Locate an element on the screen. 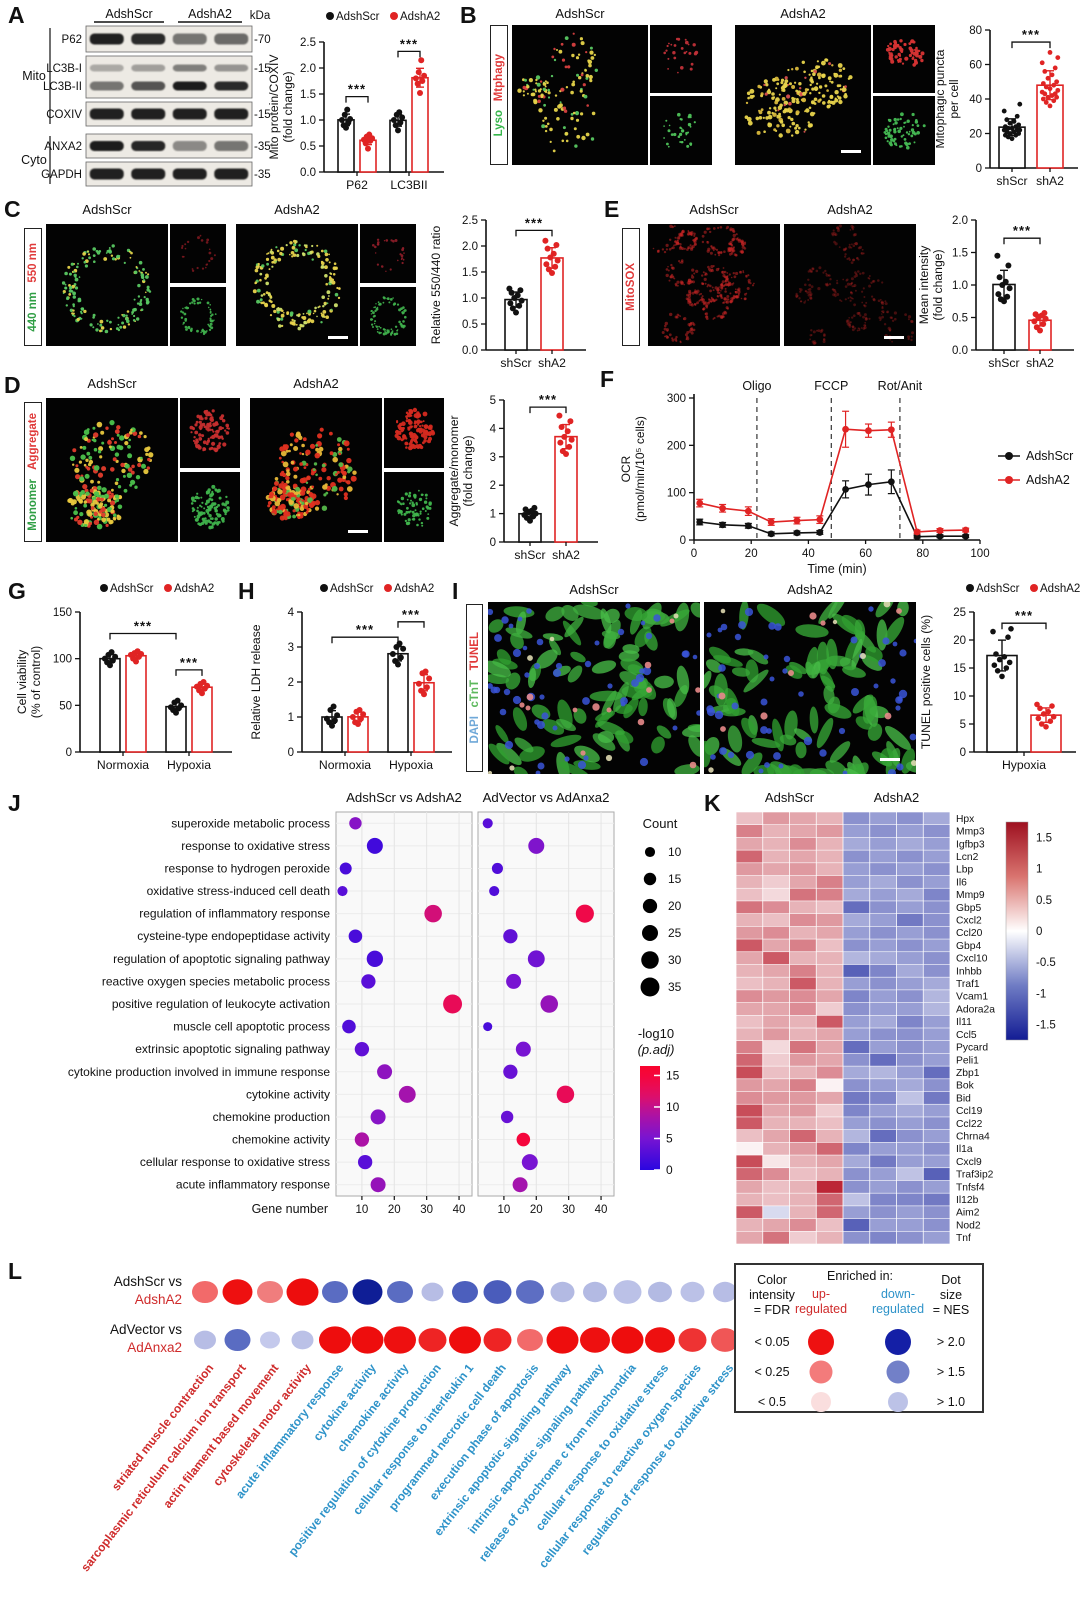 The image size is (1080, 1597). svg-text: -15 is located at coordinates (262, 115).